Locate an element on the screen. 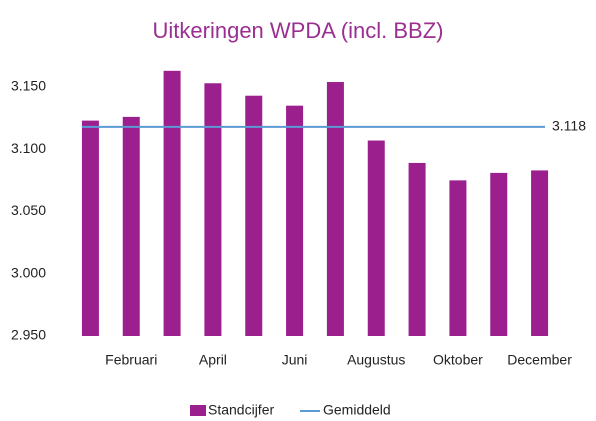  x-tick-label: April is located at coordinates (213, 360).